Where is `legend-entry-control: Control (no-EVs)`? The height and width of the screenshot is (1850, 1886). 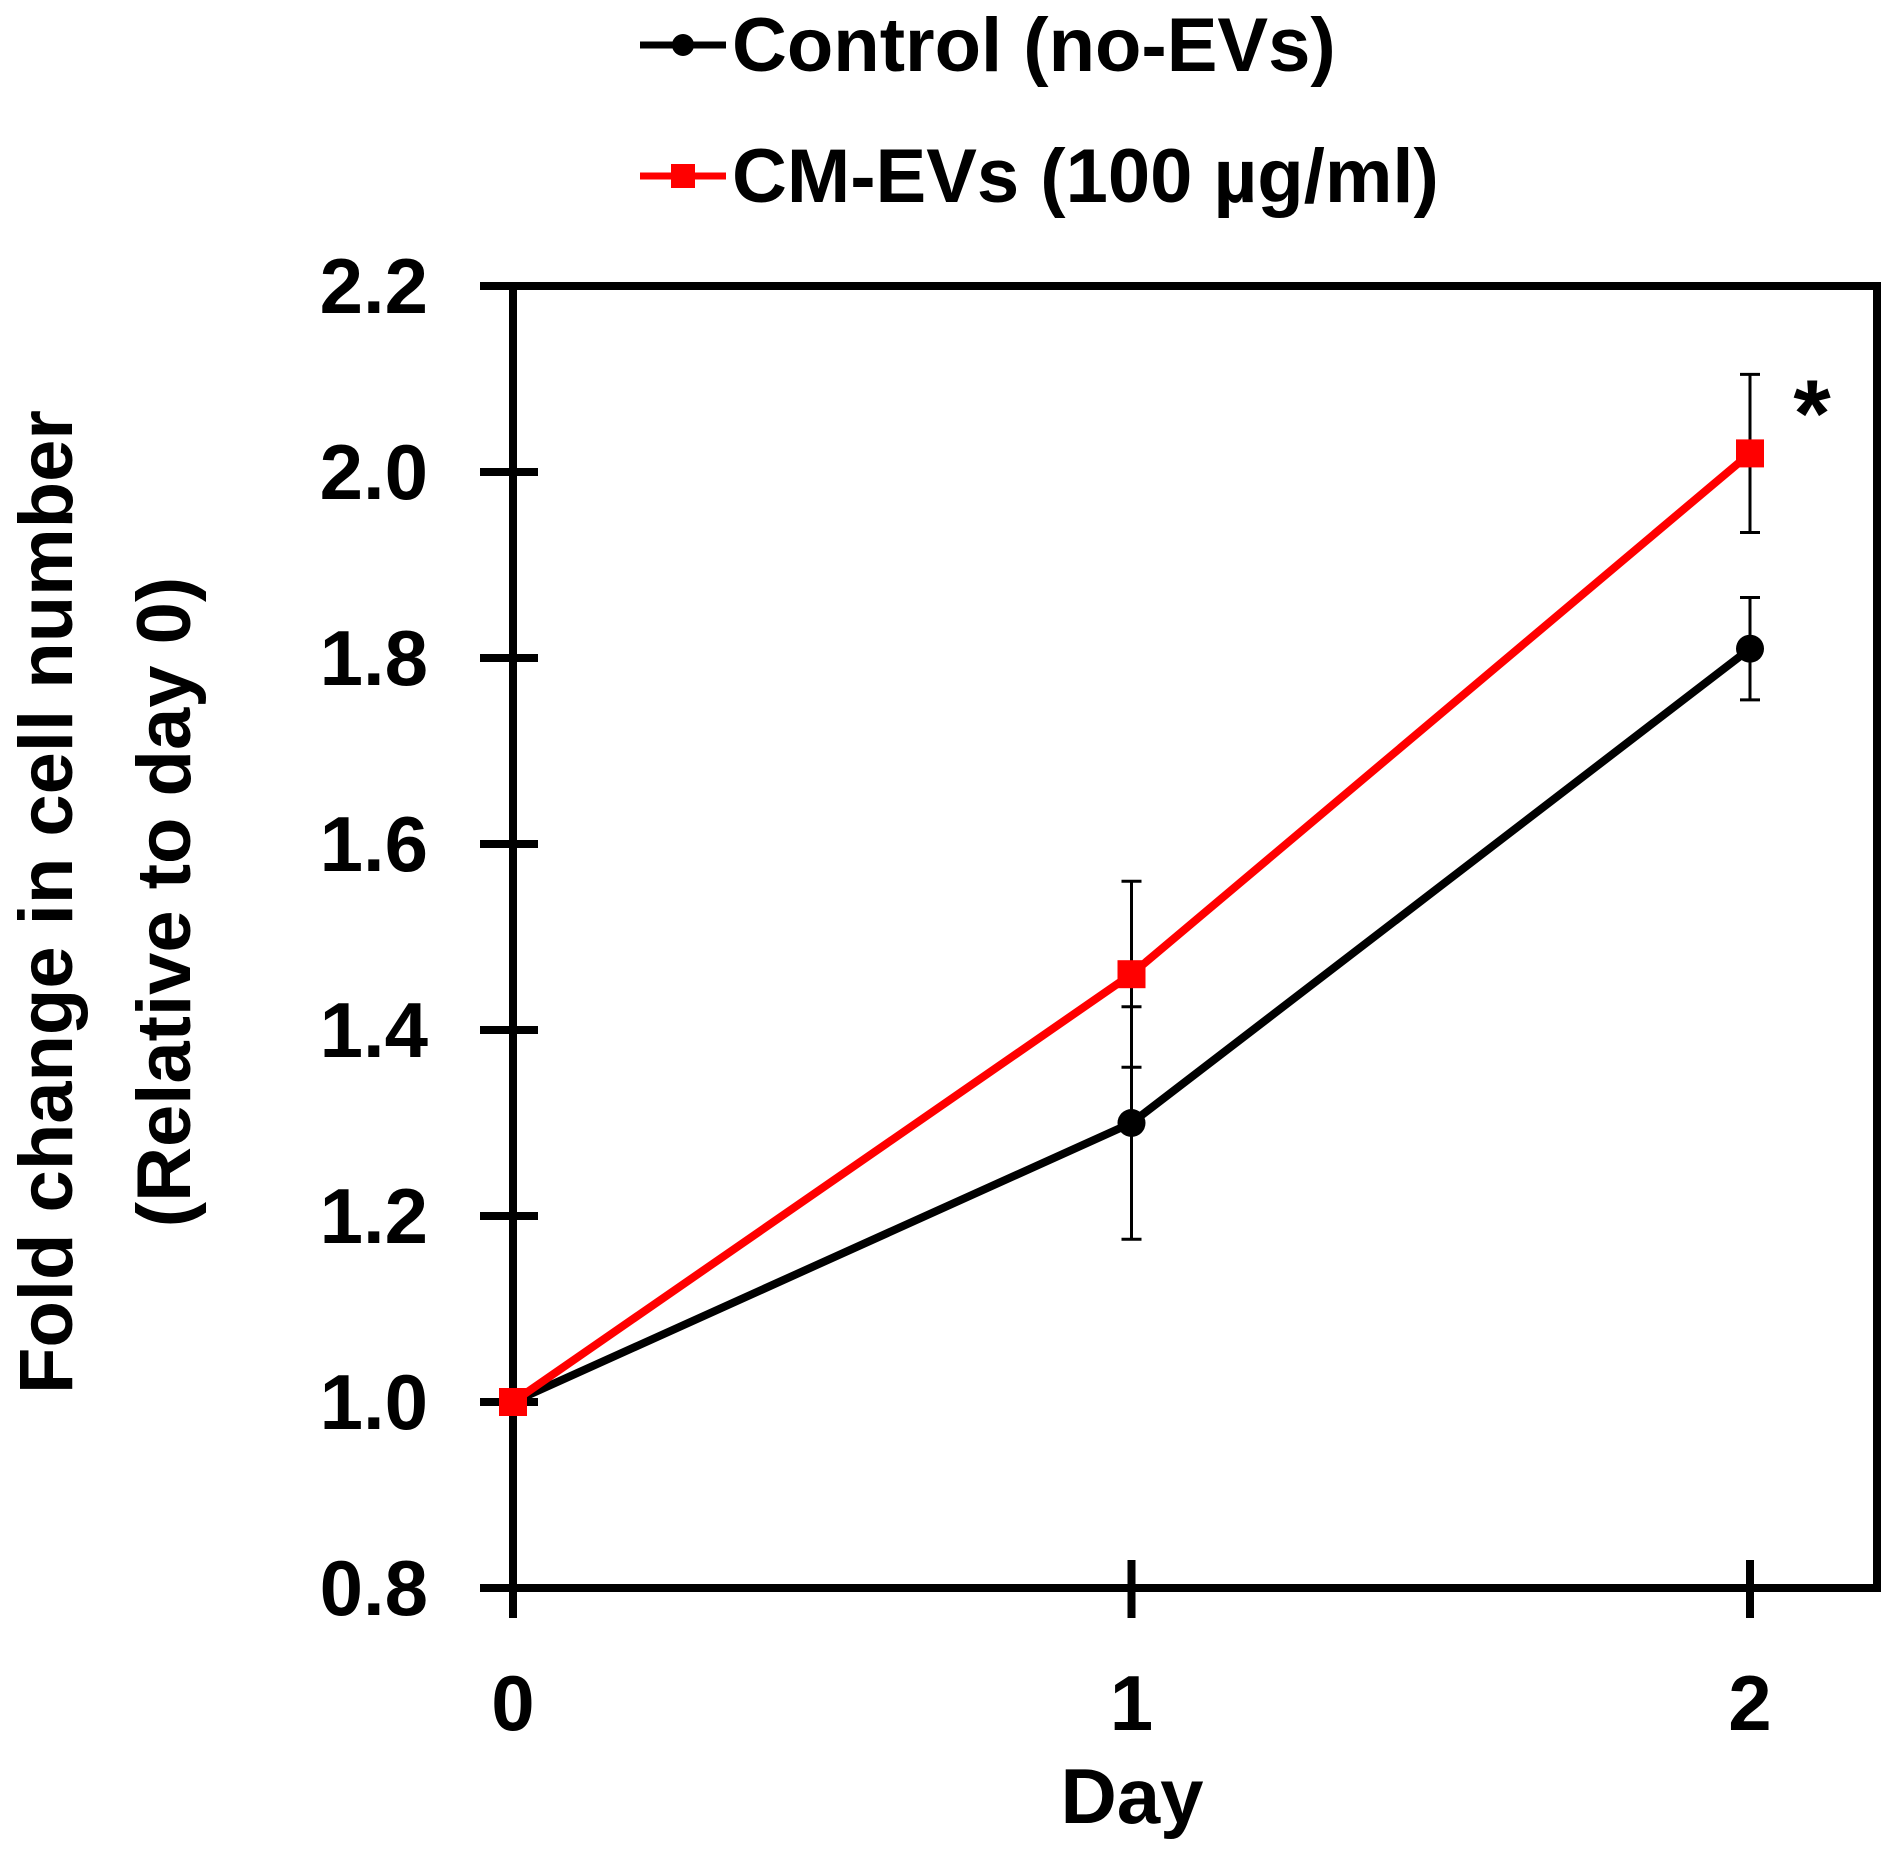 legend-entry-control: Control (no-EVs) is located at coordinates (988, 45).